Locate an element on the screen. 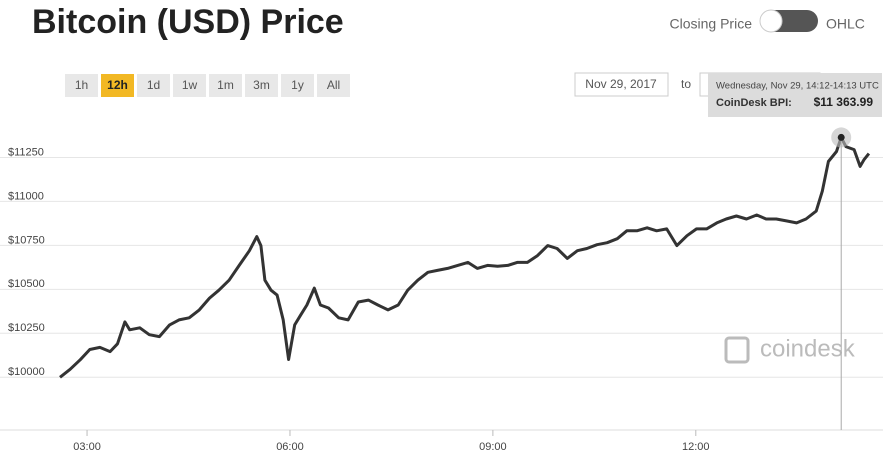 This screenshot has width=883, height=466. toggle-knob is located at coordinates (771, 21).